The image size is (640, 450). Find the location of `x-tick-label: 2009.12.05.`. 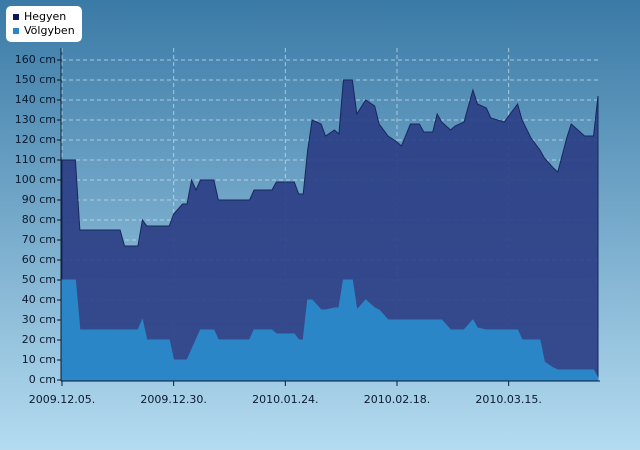

x-tick-label: 2009.12.05. is located at coordinates (62, 399).